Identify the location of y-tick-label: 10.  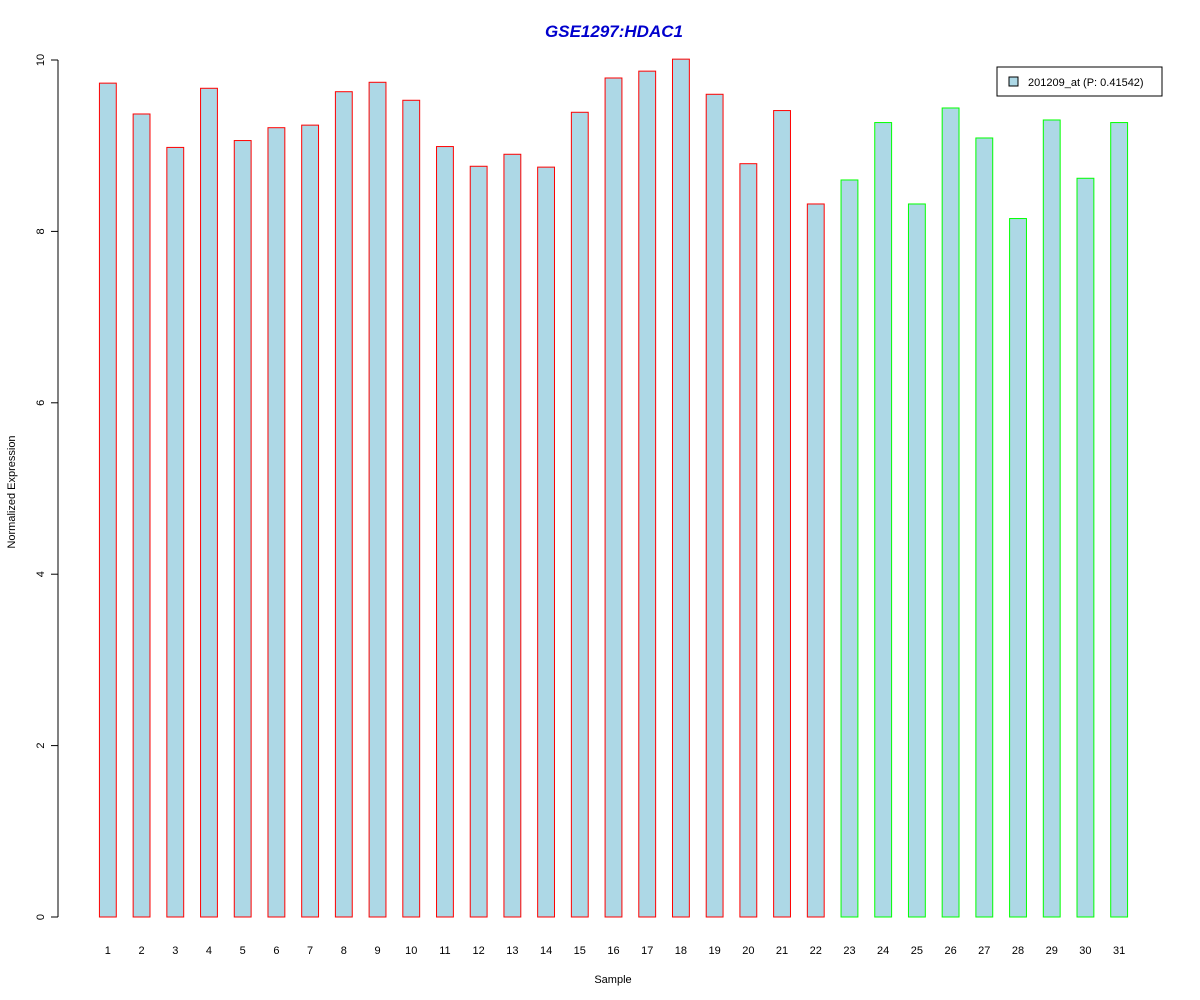
(41, 60).